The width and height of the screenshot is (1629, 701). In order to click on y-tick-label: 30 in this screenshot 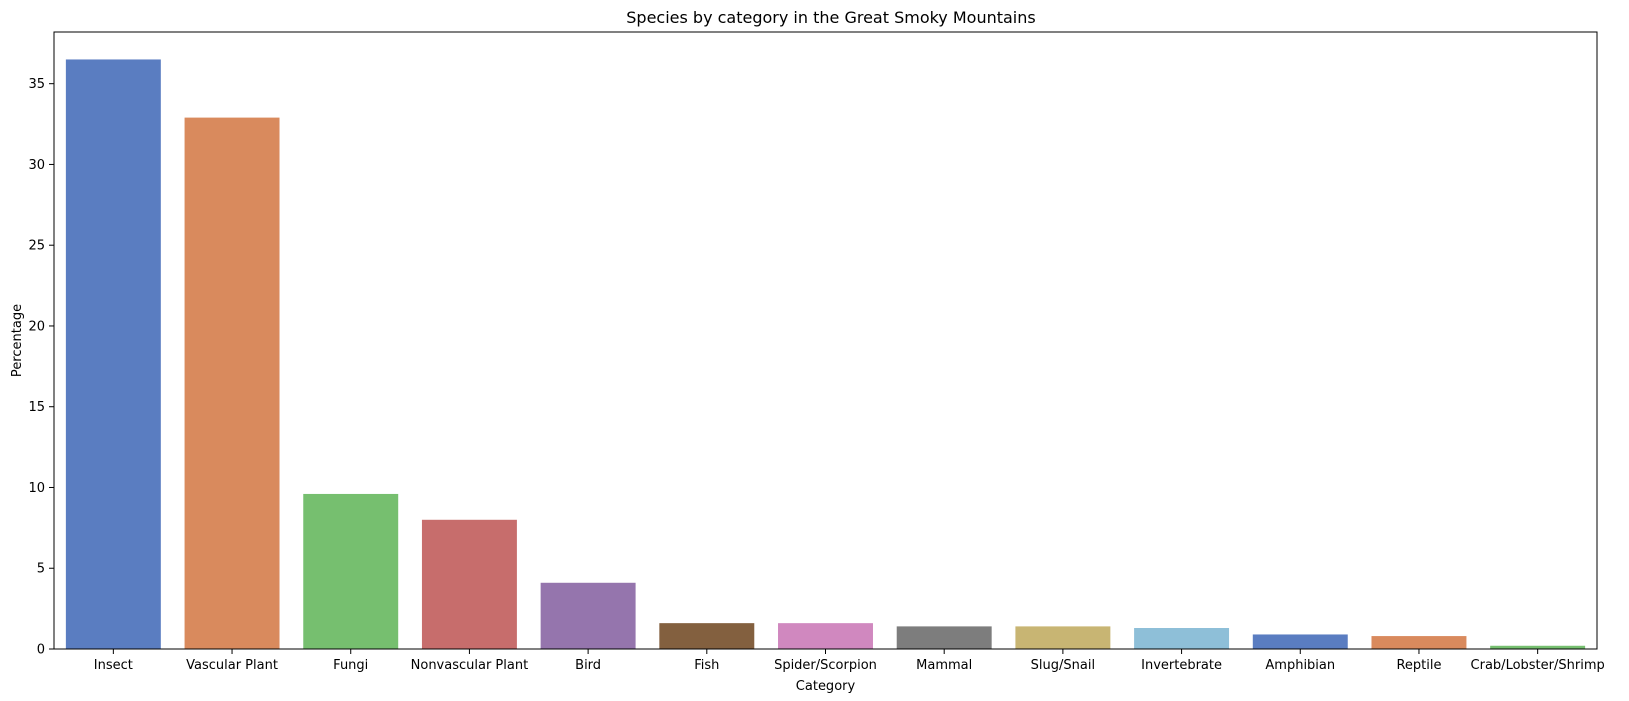, I will do `click(36, 165)`.